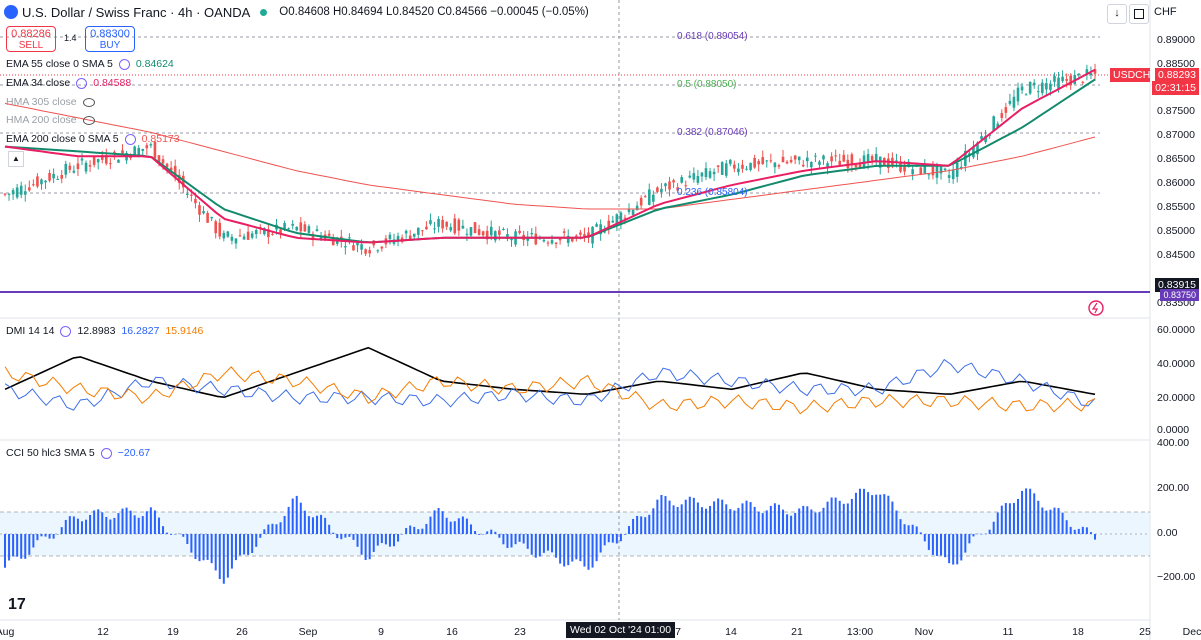 The height and width of the screenshot is (640, 1201). Describe the element at coordinates (50, 102) in the screenshot. I see `legend-hma305: HMA 305 close` at that location.